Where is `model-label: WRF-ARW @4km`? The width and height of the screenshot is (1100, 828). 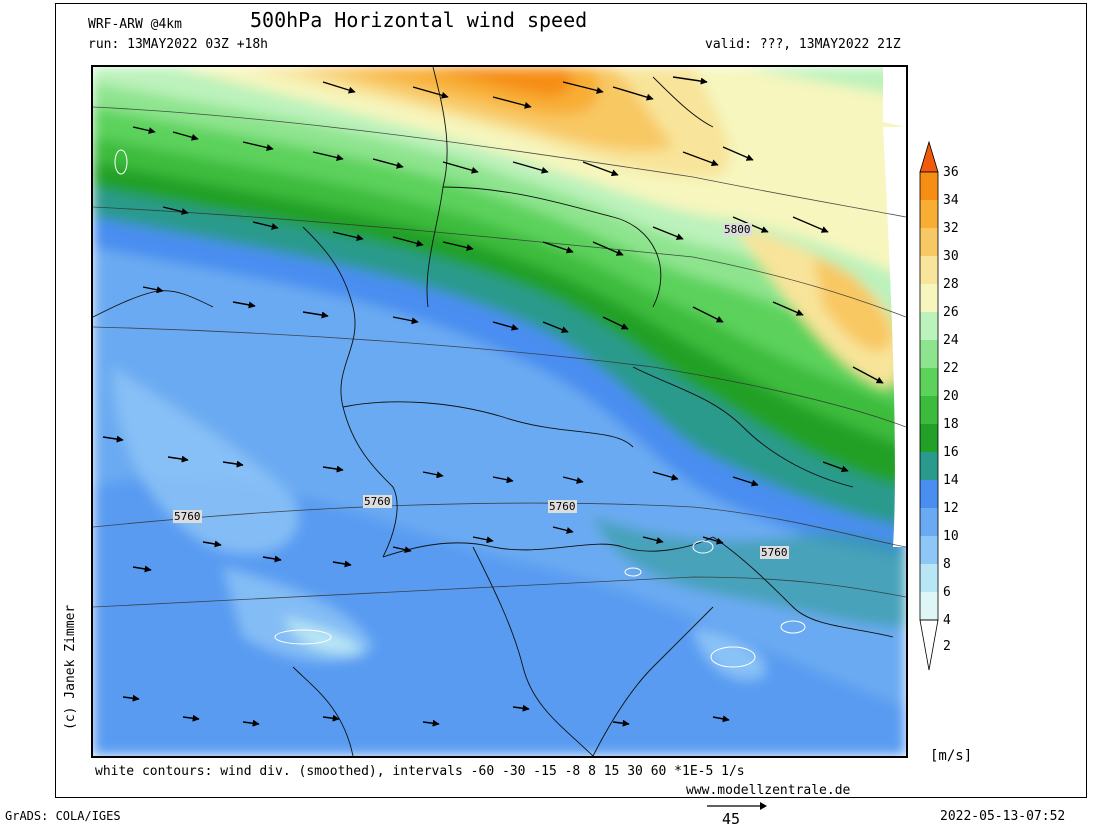 model-label: WRF-ARW @4km is located at coordinates (135, 24).